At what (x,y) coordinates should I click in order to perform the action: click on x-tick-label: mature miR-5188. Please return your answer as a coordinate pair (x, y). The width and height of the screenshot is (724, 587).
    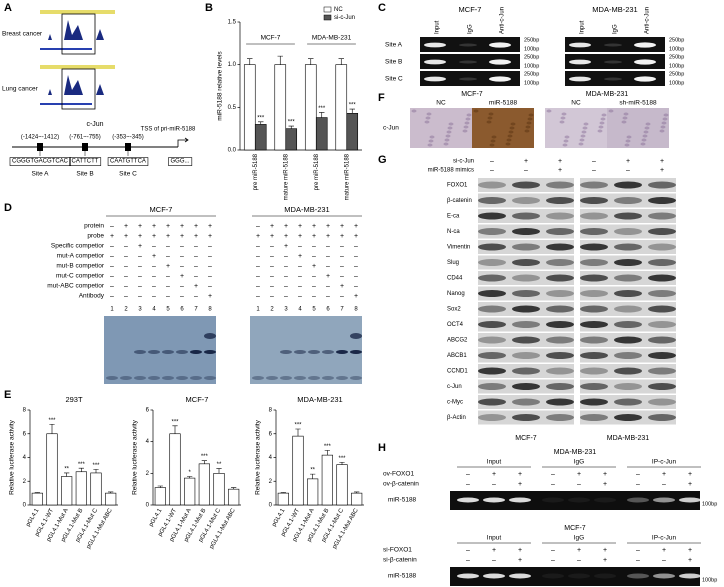
    Looking at the image, I should click on (286, 176).